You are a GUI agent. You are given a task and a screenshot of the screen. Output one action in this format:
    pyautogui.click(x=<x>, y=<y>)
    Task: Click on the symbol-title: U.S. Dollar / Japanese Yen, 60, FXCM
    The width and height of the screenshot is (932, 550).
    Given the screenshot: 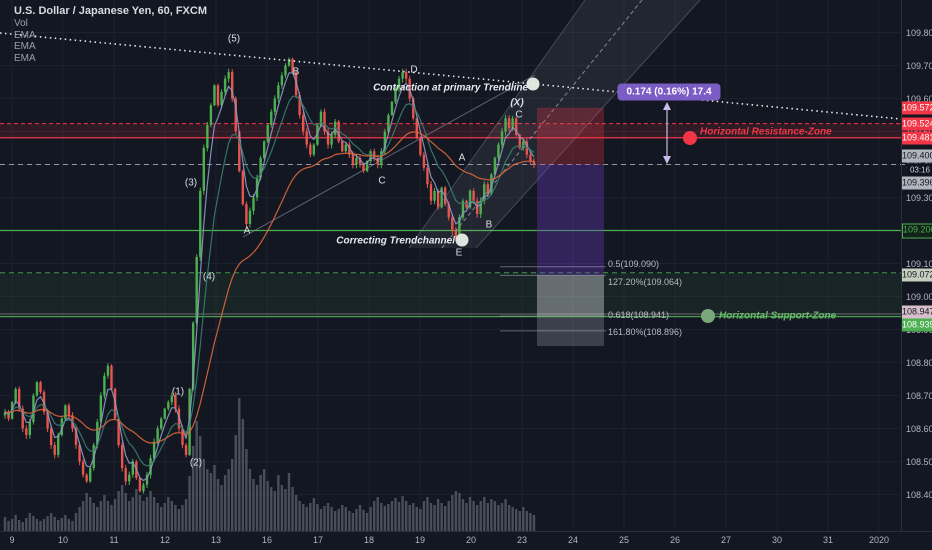 What is the action you would take?
    pyautogui.click(x=110, y=11)
    